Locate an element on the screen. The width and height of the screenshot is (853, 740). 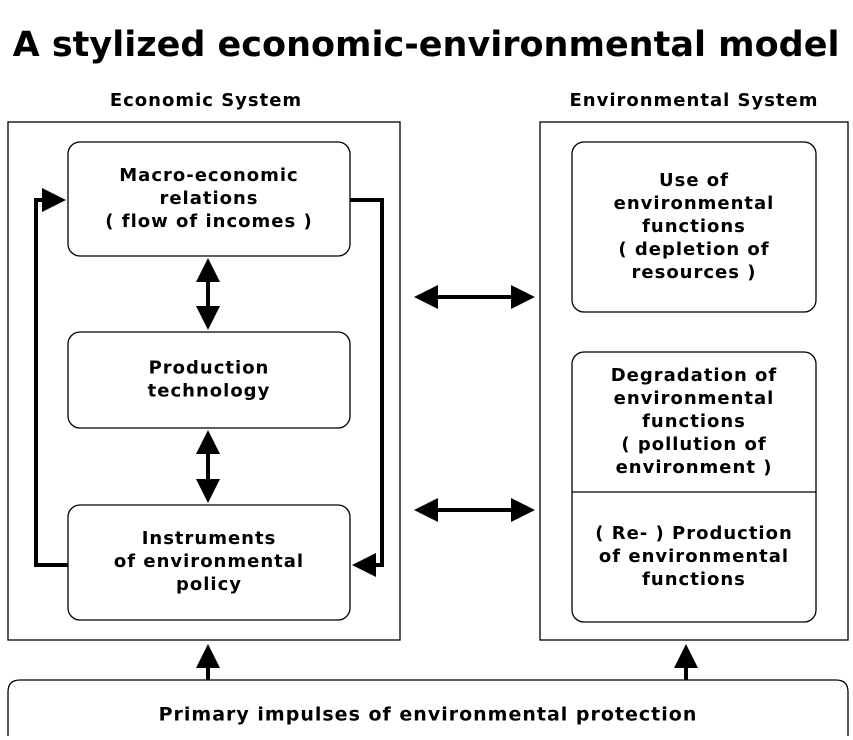
node-label: Instruments is located at coordinates (209, 538).